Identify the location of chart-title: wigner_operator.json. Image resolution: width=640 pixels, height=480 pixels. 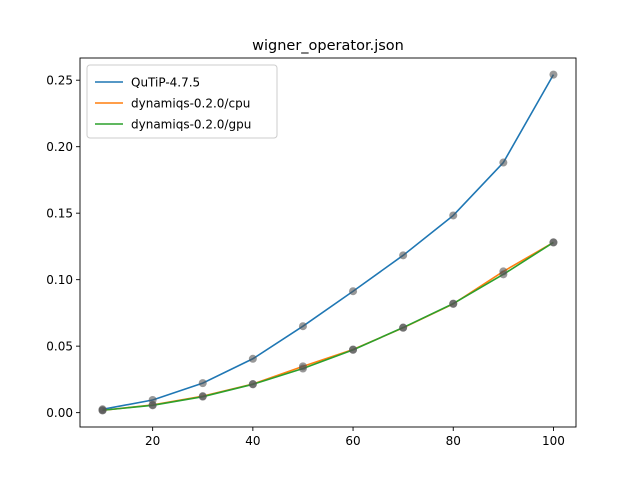
(328, 46).